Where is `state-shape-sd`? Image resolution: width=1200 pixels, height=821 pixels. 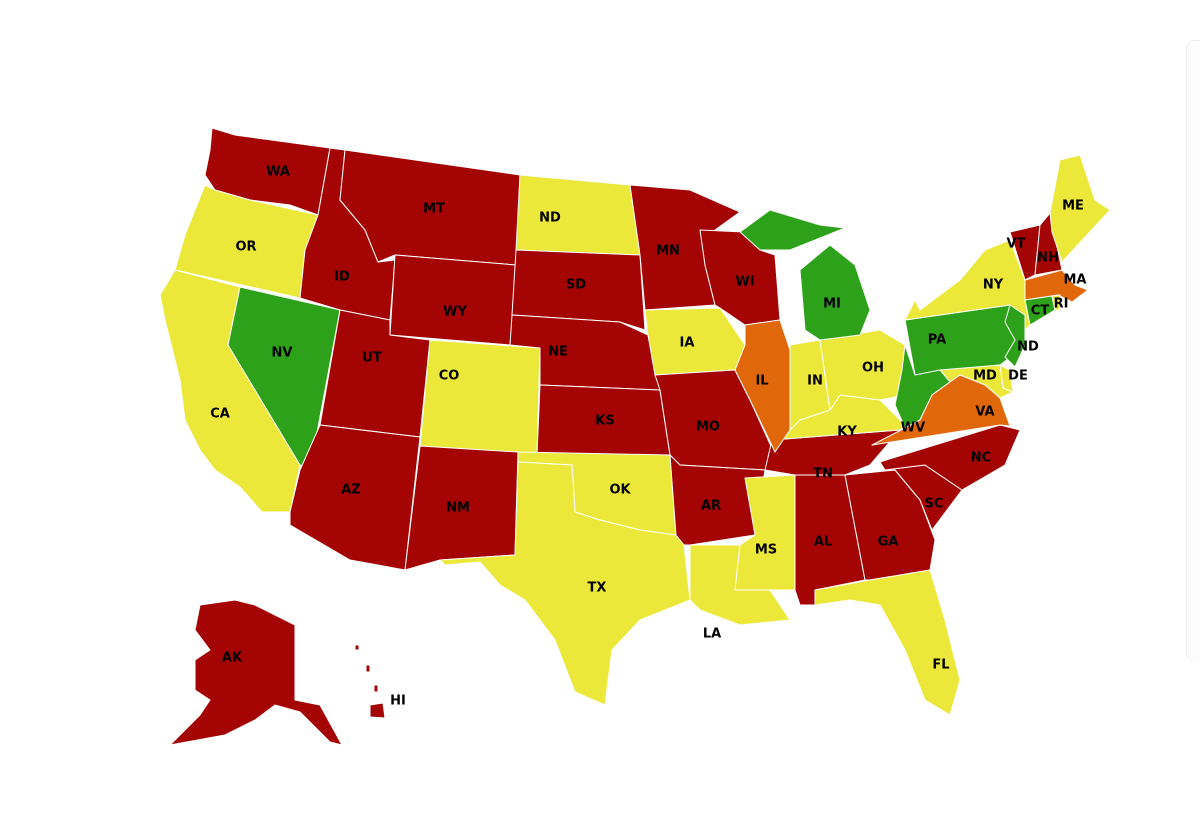
state-shape-sd is located at coordinates (578, 290).